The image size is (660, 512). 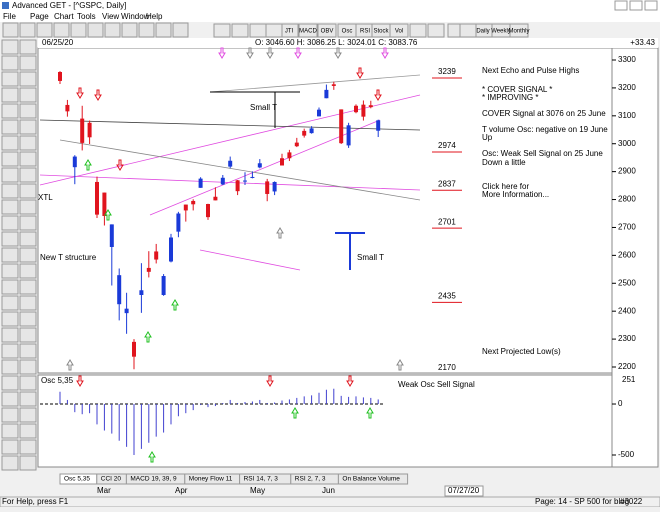 I want to click on menu-item: File, so click(x=9, y=16).